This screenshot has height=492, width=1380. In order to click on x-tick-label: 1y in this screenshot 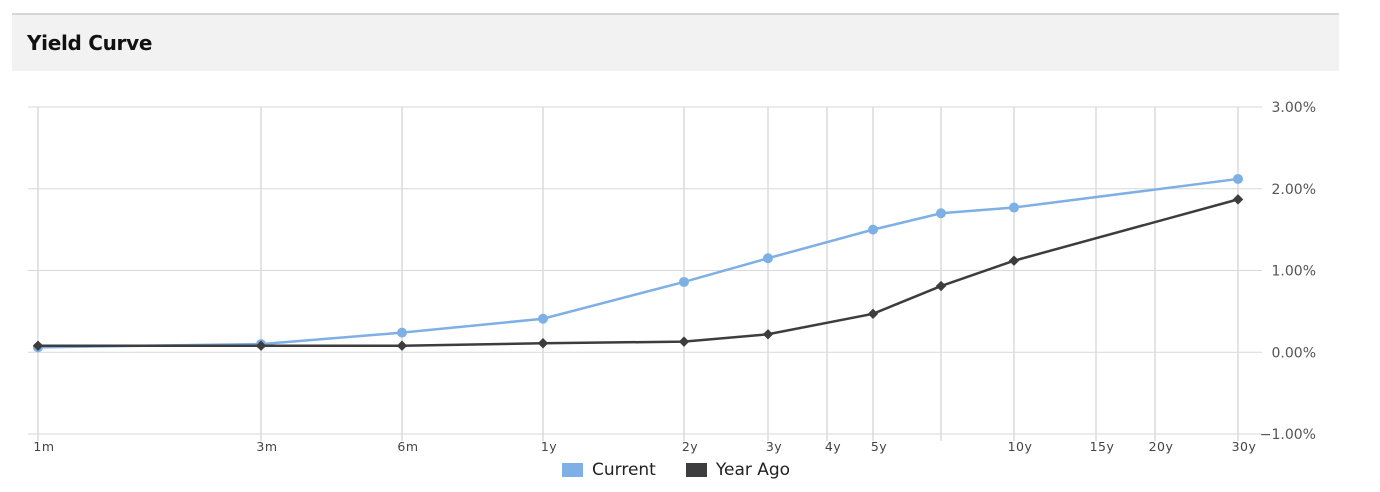, I will do `click(549, 446)`.